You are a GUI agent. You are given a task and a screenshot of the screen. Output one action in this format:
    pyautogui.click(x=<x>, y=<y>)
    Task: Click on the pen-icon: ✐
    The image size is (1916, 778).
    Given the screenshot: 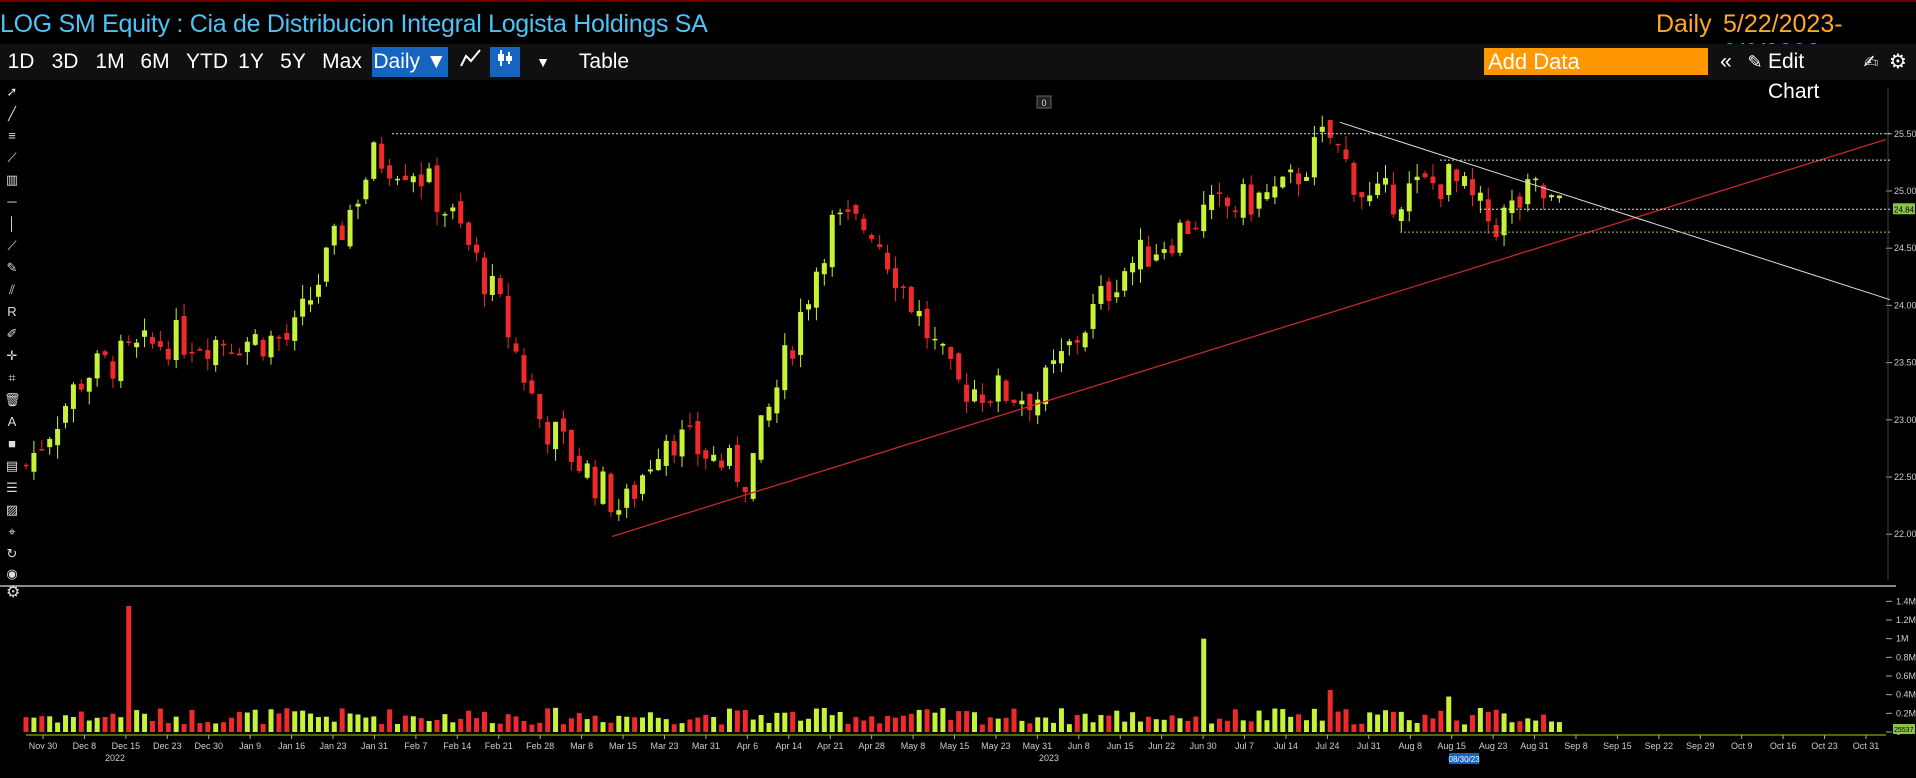 What is the action you would take?
    pyautogui.click(x=12, y=333)
    